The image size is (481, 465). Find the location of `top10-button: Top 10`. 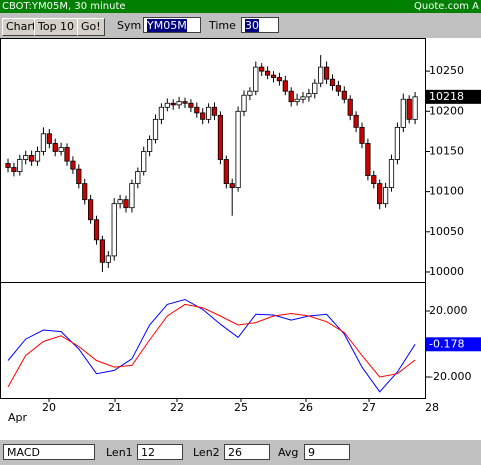

top10-button: Top 10 is located at coordinates (56, 27).